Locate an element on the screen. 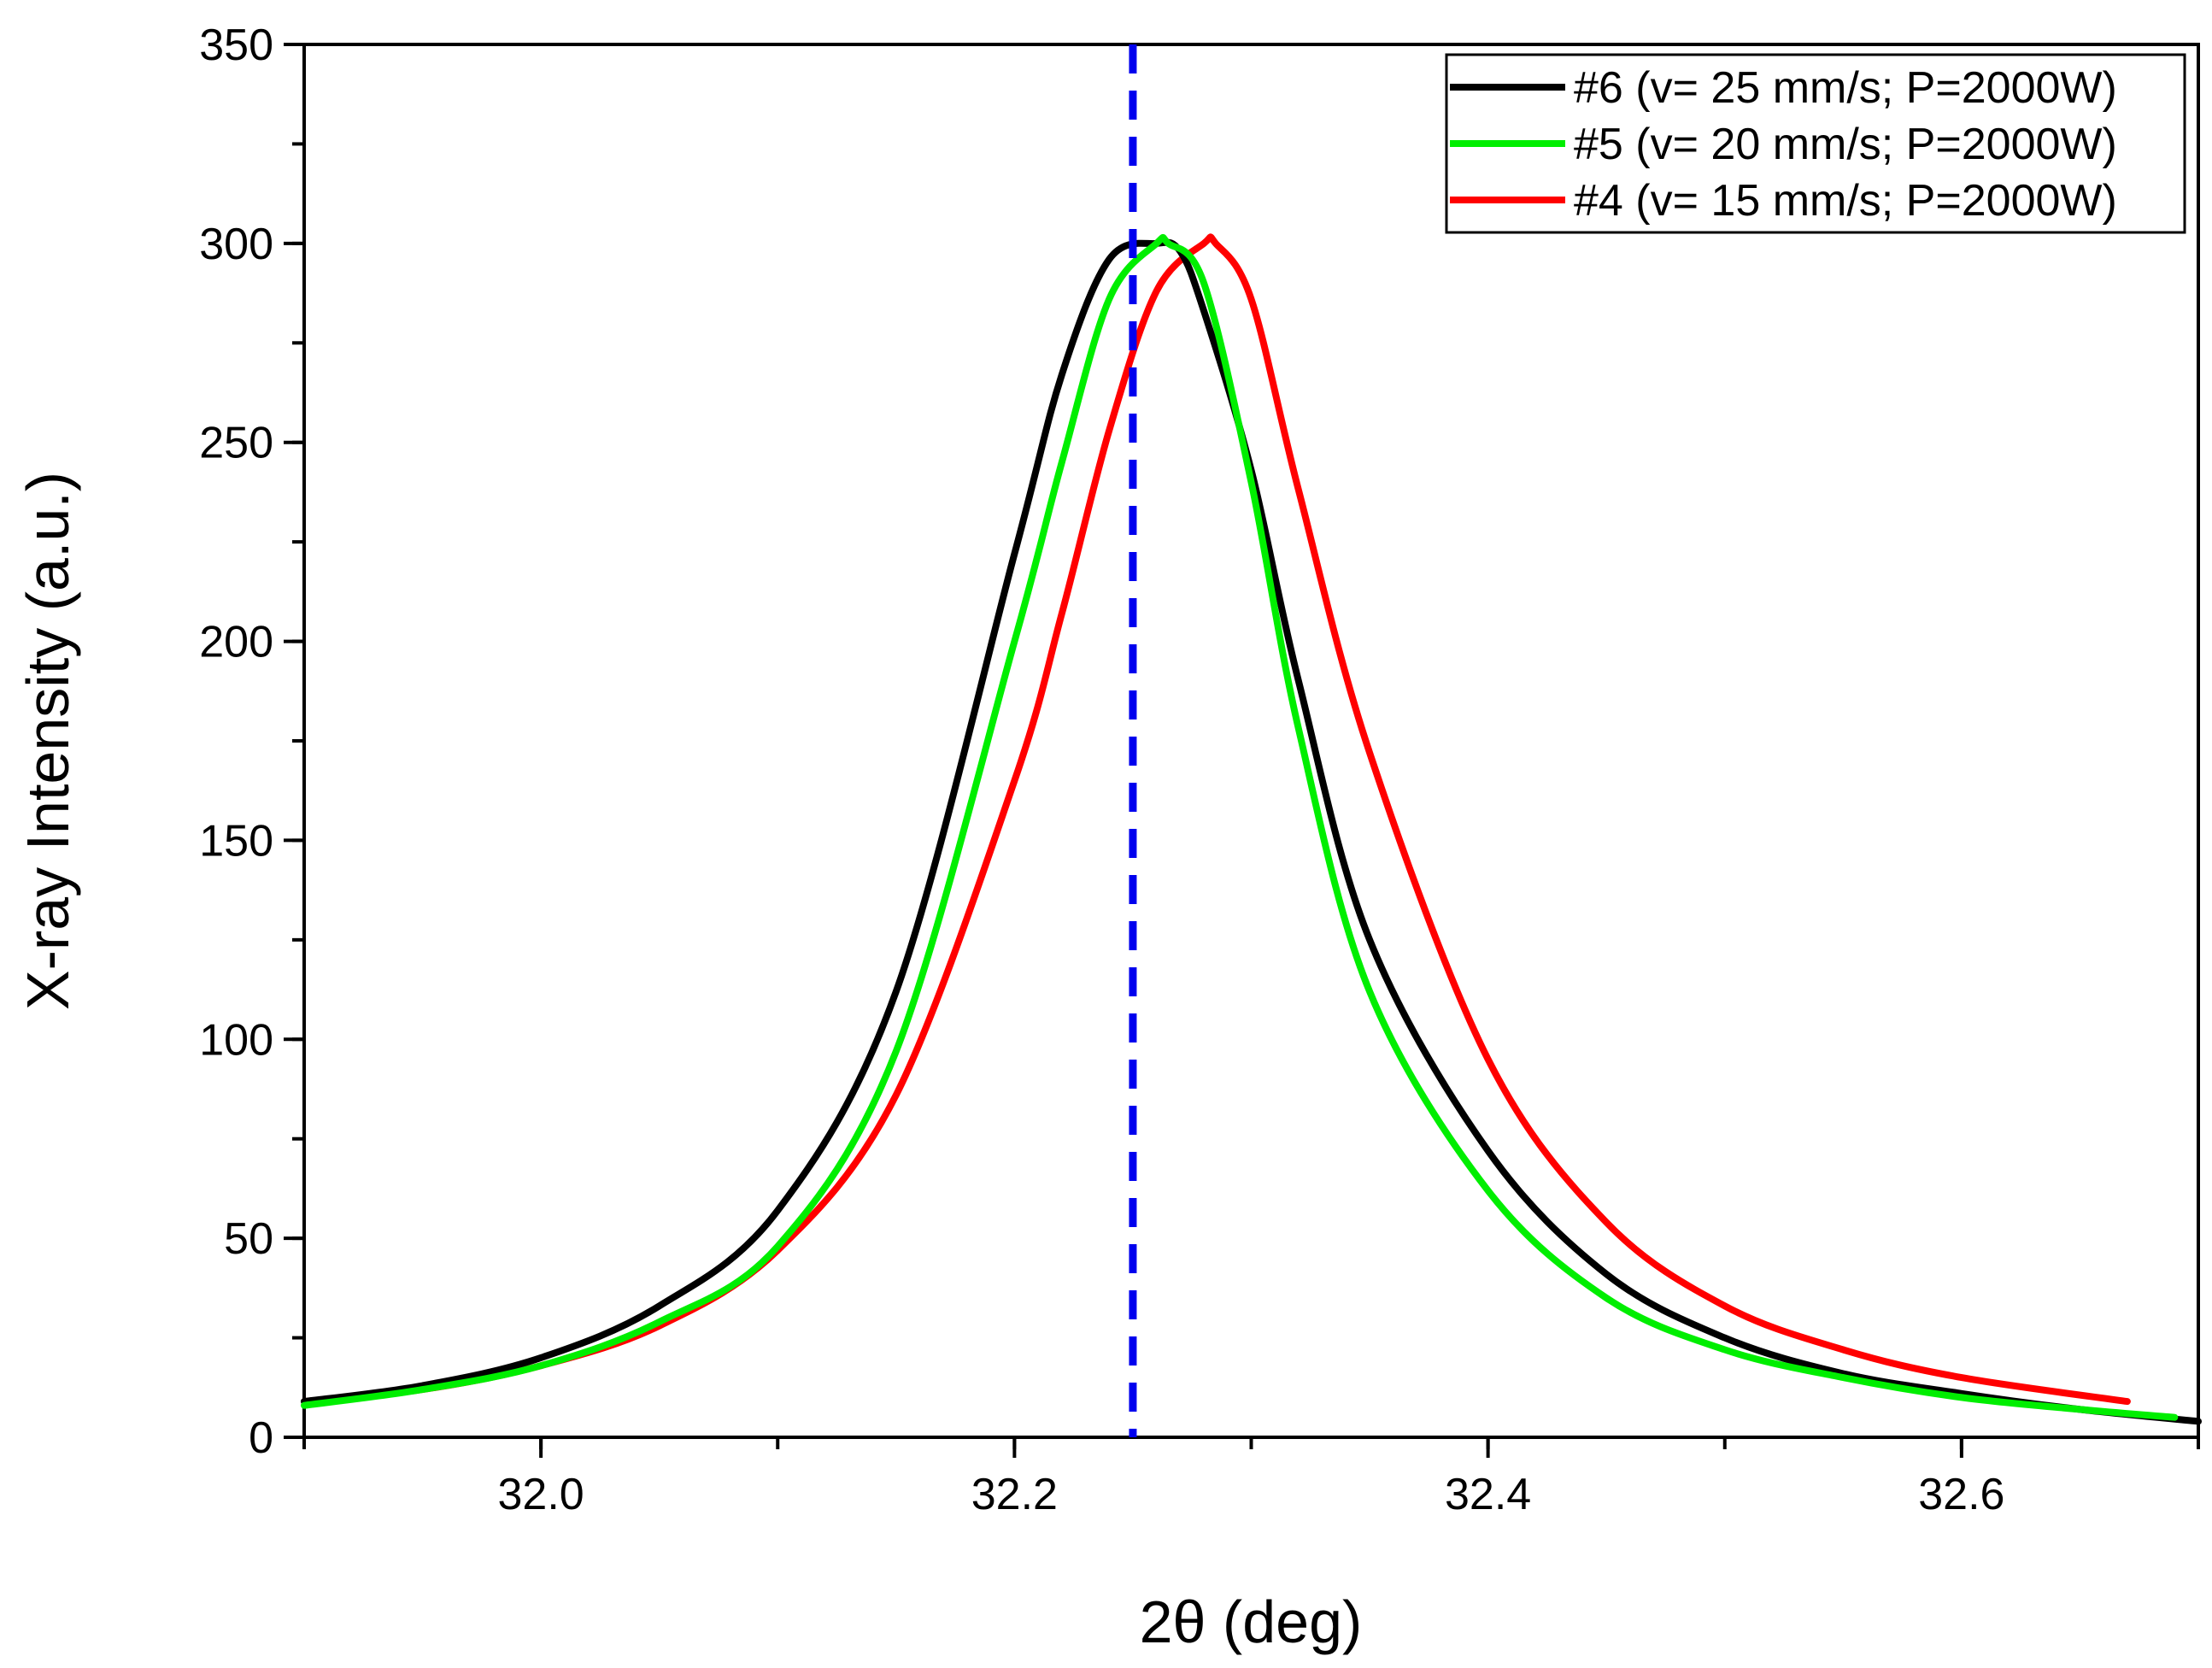 The width and height of the screenshot is (2212, 1668). y-tick-label: 350 is located at coordinates (236, 45).